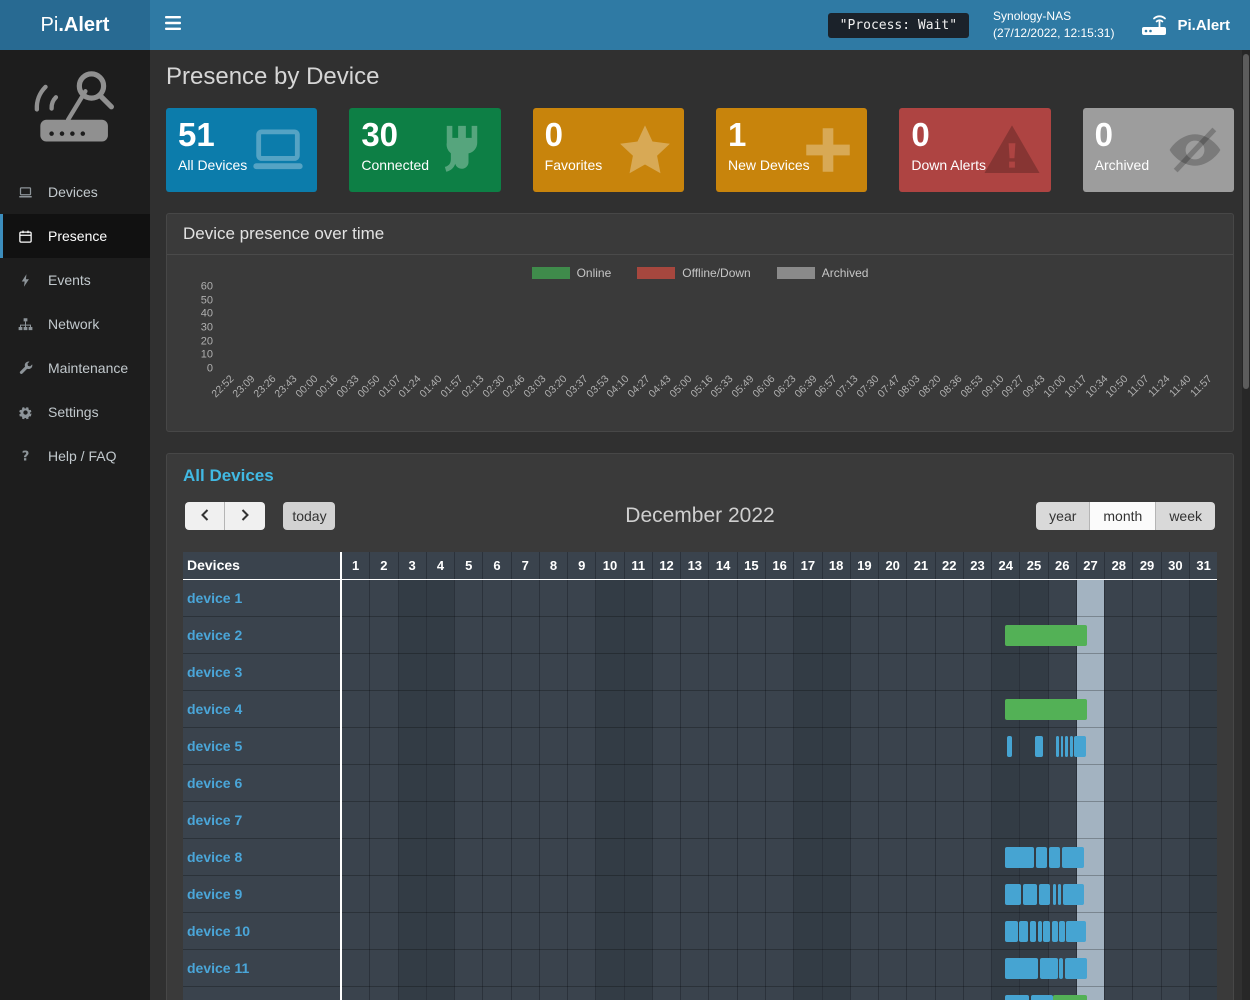 The height and width of the screenshot is (1000, 1250). I want to click on laptop-icon, so click(278, 150).